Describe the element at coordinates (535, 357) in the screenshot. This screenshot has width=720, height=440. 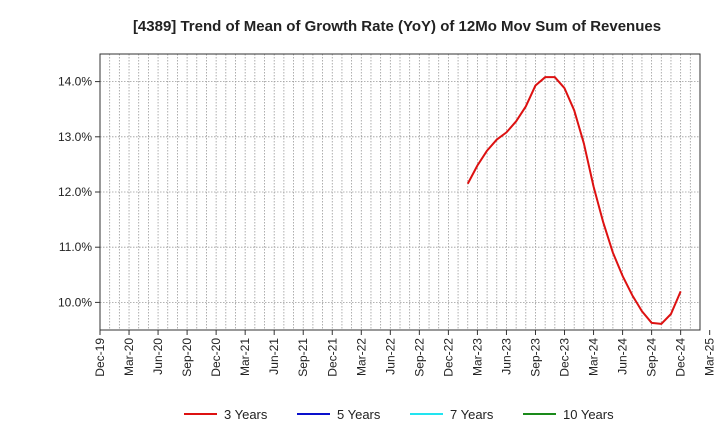
I see `x-tick-label: Sep-23` at that location.